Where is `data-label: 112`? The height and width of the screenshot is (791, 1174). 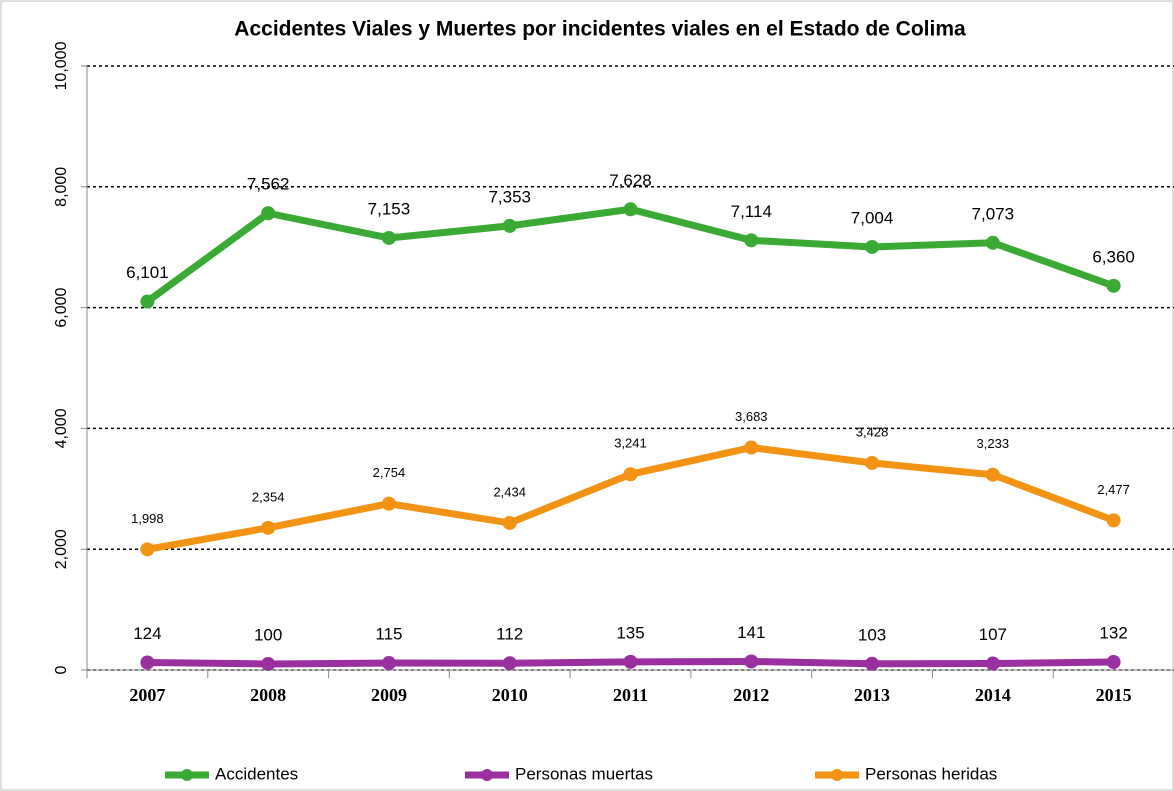
data-label: 112 is located at coordinates (509, 634).